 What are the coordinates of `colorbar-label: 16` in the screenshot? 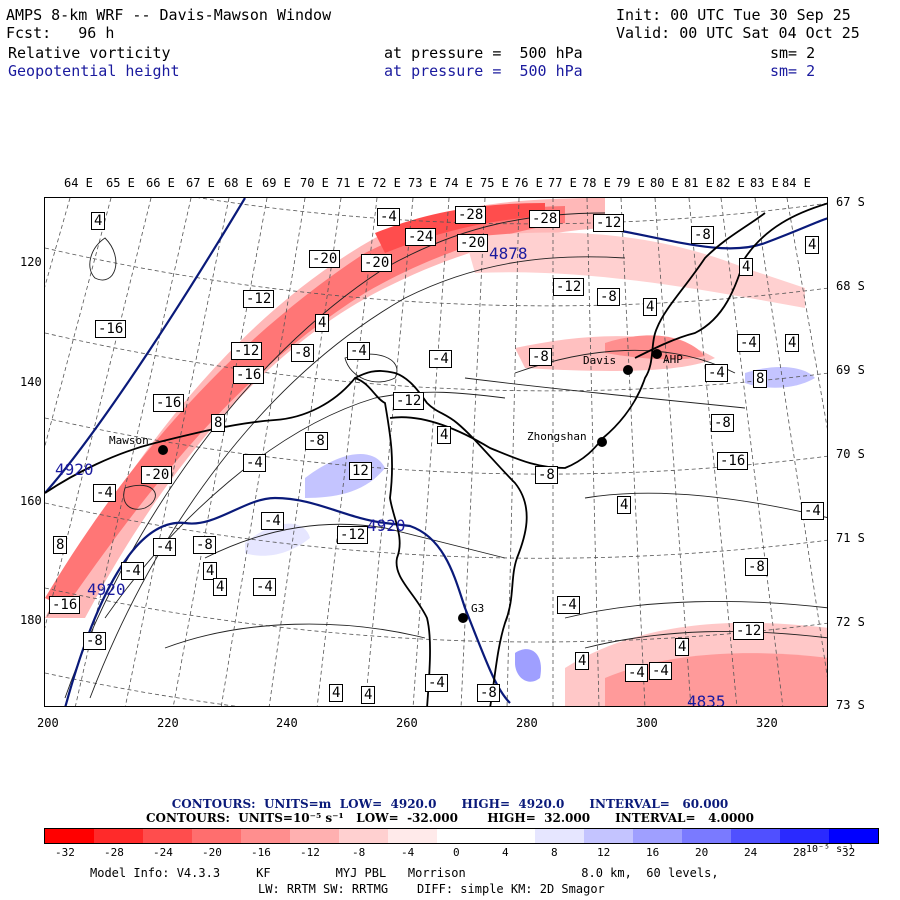 It's located at (653, 852).